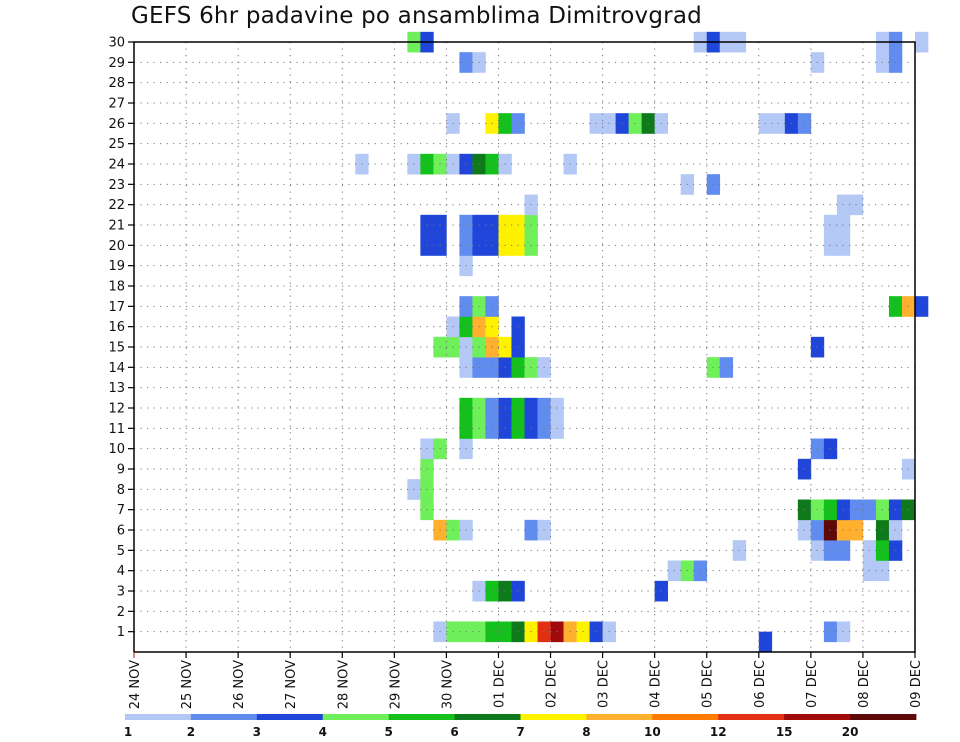 The image size is (960, 742). I want to click on y-tick-label: 10, so click(116, 449).